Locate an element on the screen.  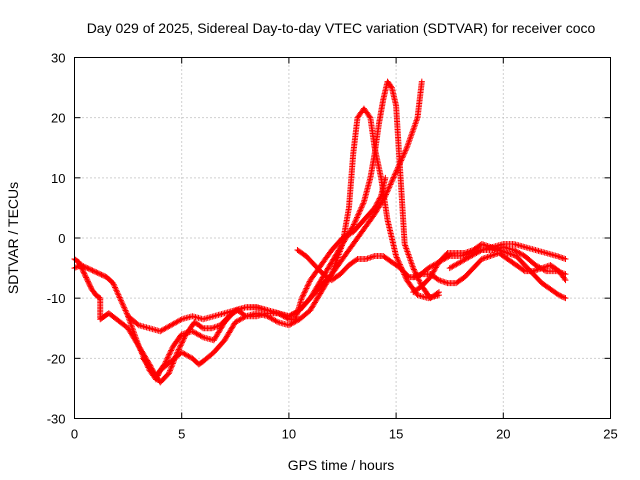
x-tick-label: 0 is located at coordinates (74, 434).